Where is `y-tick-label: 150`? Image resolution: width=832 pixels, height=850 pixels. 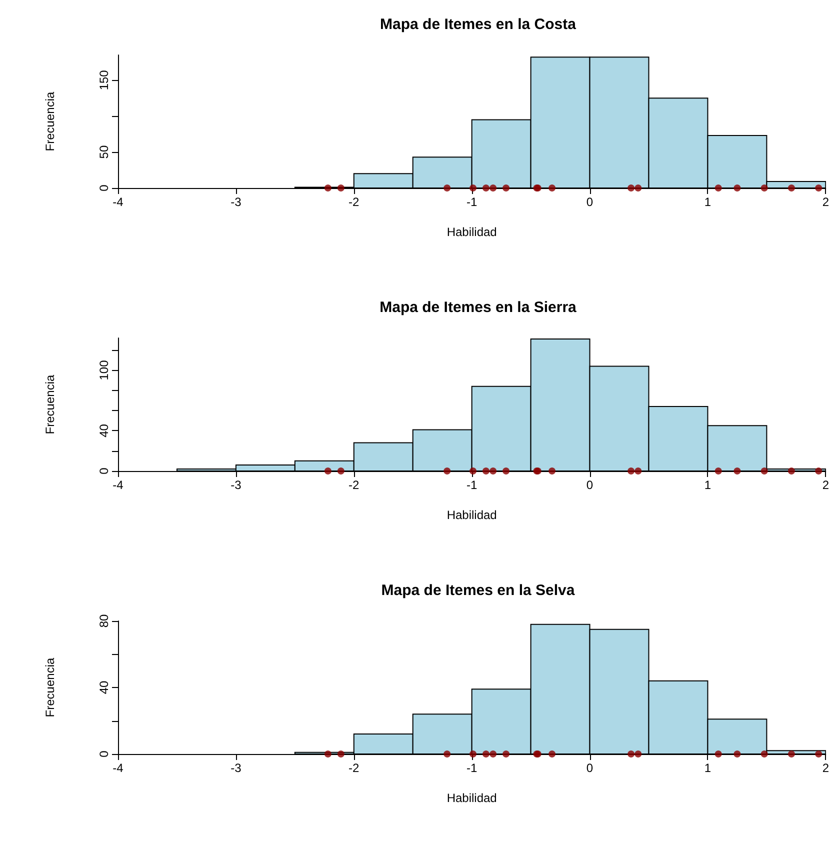 y-tick-label: 150 is located at coordinates (104, 80).